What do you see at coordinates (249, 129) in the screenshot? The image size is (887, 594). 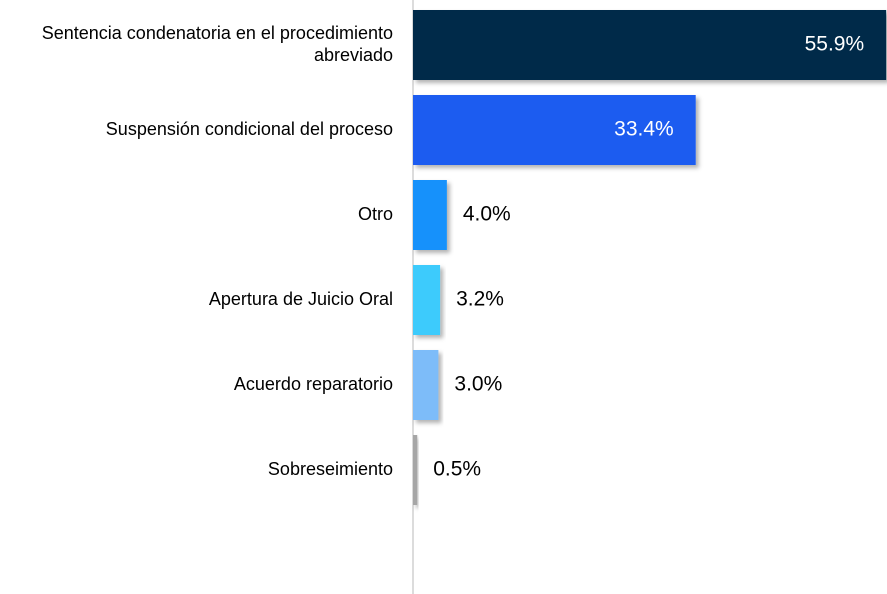 I see `category-label: Suspensión condicional del proceso` at bounding box center [249, 129].